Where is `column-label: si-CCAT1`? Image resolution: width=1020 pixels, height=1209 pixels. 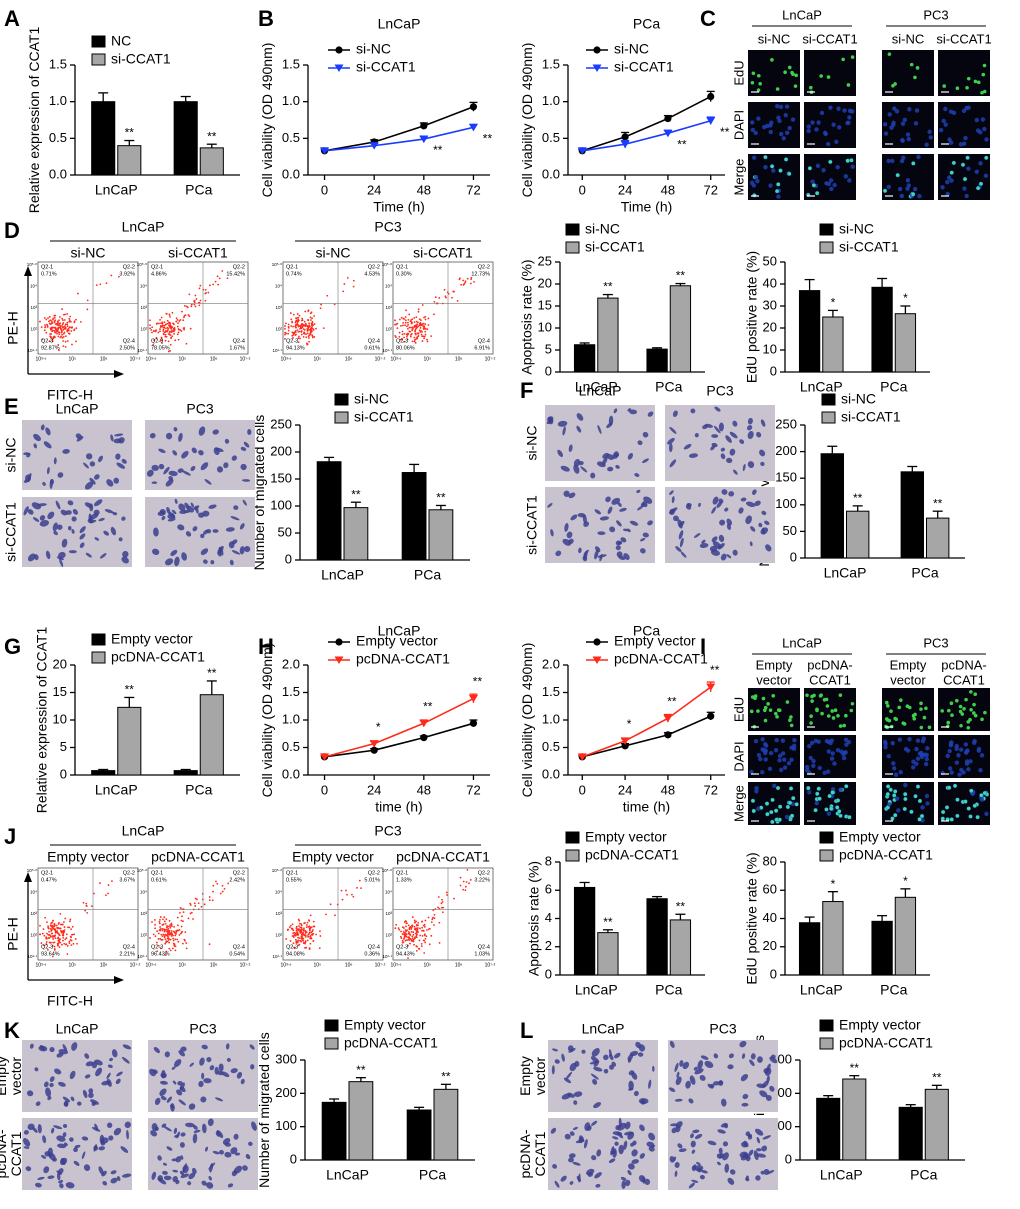
column-label: si-CCAT1 is located at coordinates (829, 38).